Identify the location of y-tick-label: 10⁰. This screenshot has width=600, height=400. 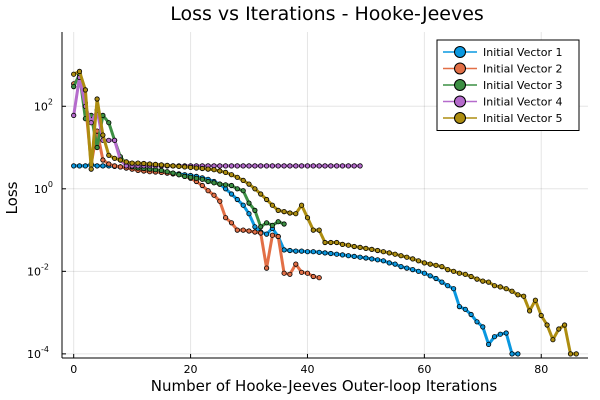
(43, 188).